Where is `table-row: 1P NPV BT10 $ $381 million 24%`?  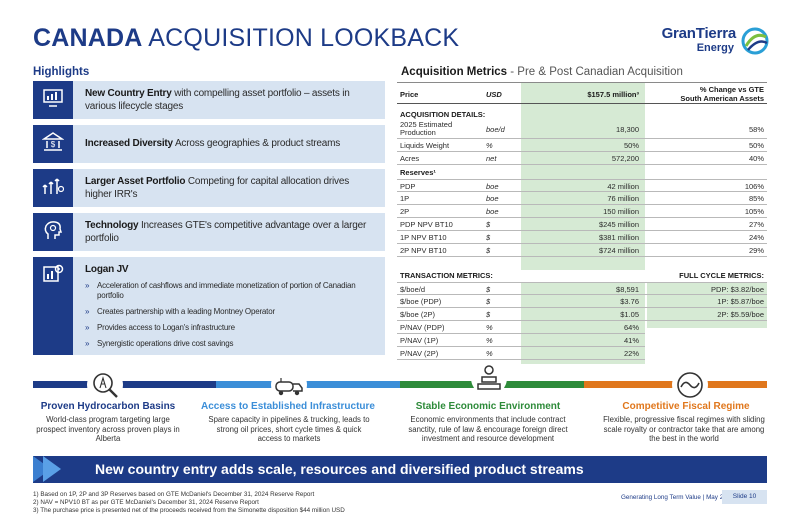 table-row: 1P NPV BT10 $ $381 million 24% is located at coordinates (582, 237).